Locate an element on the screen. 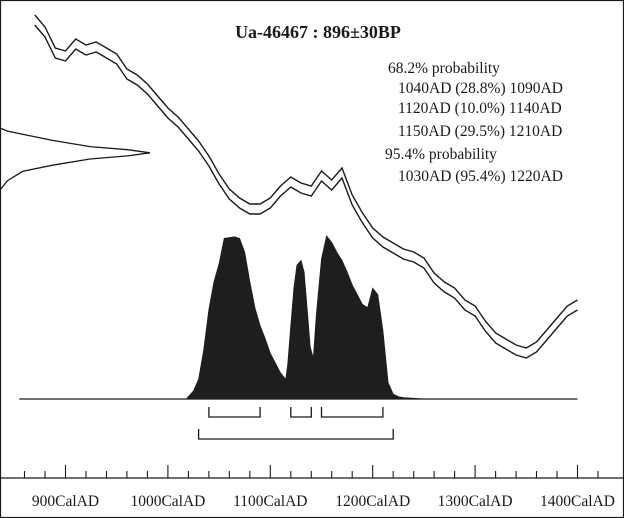  probability-range-bars is located at coordinates (295, 423).